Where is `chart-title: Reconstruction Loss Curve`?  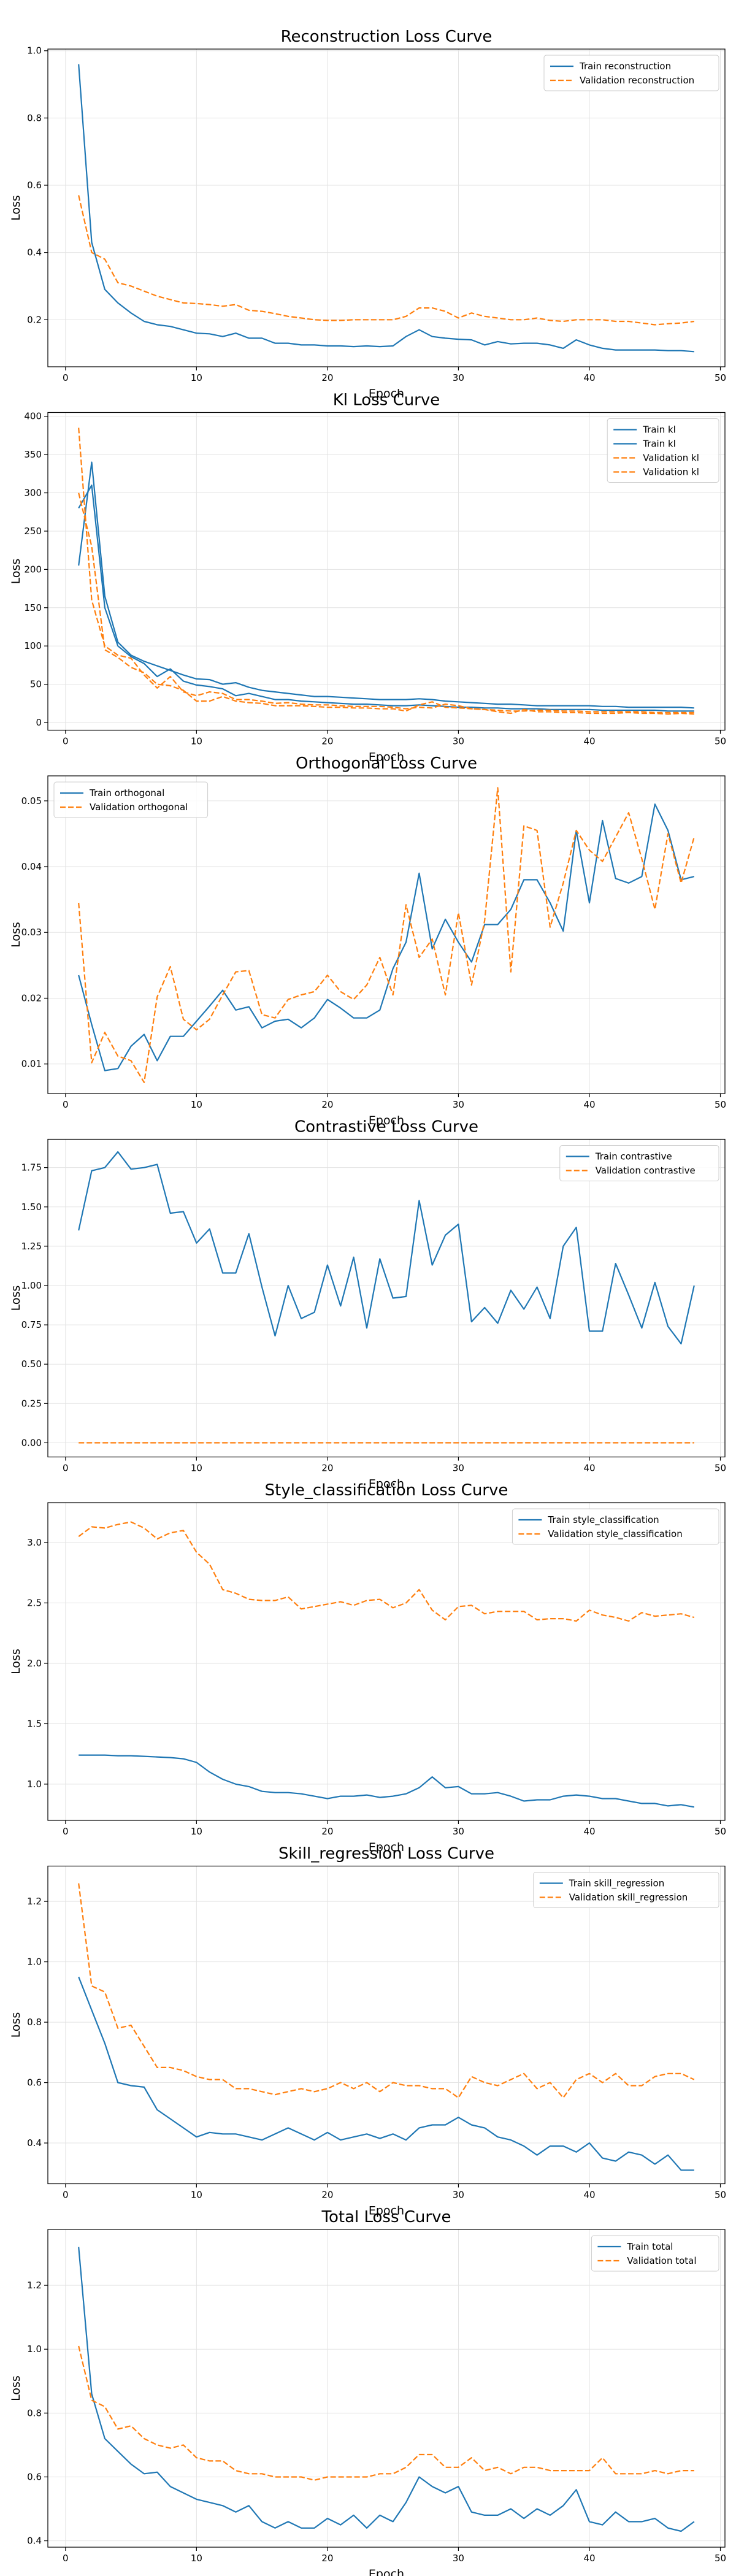
chart-title: Reconstruction Loss Curve is located at coordinates (387, 37).